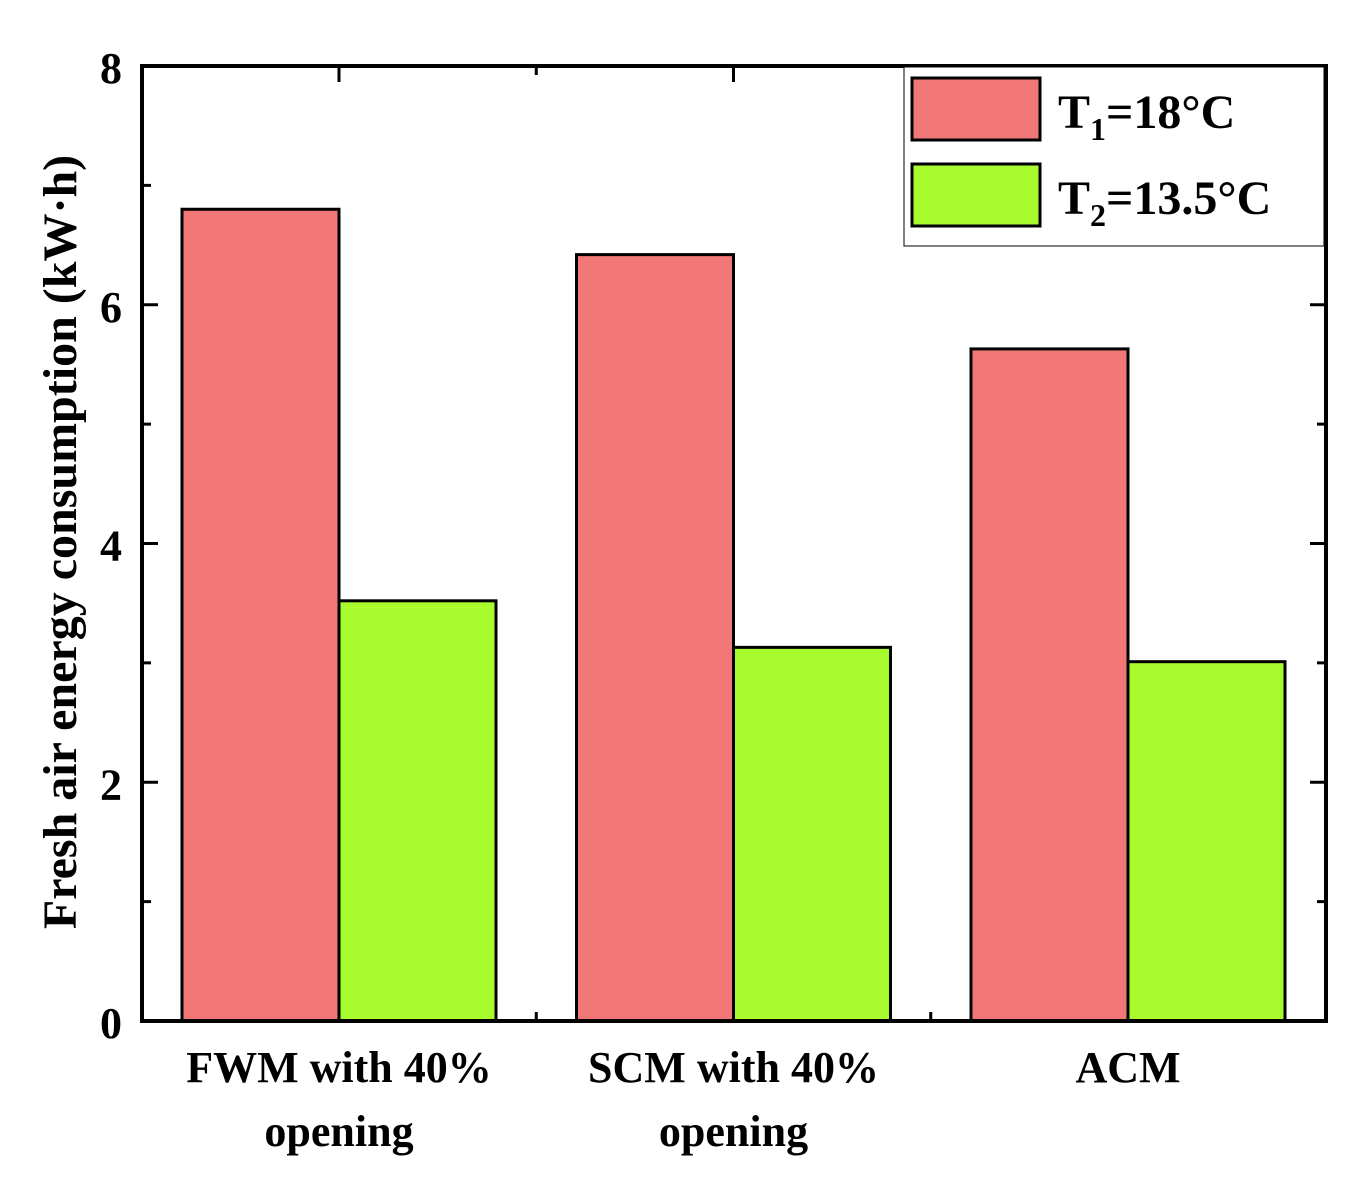 This screenshot has width=1350, height=1179. What do you see at coordinates (733, 1067) in the screenshot?
I see `x-tick-label: SCM with 40%` at bounding box center [733, 1067].